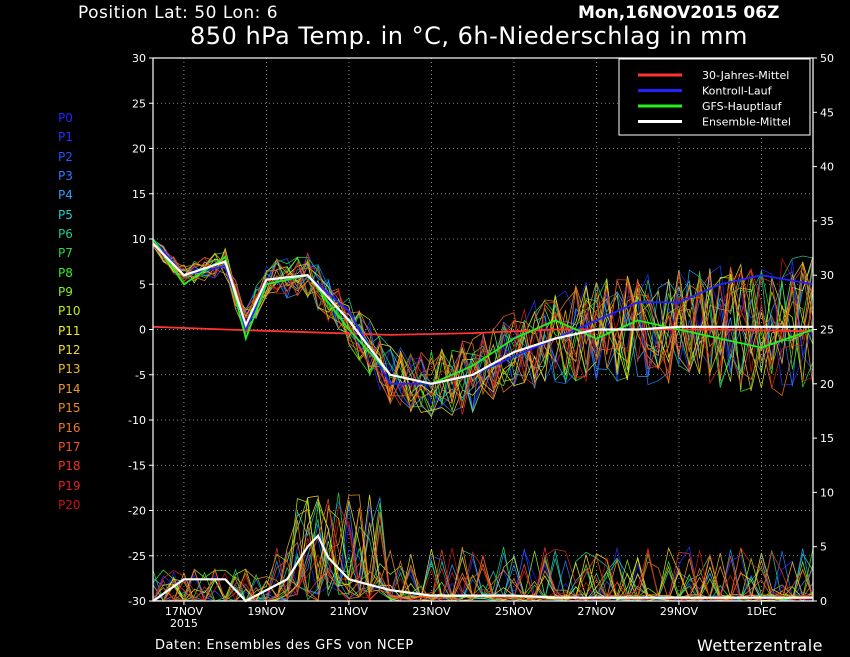  I want to click on position-label: Position Lat: 50 Lon: 6, so click(178, 13).